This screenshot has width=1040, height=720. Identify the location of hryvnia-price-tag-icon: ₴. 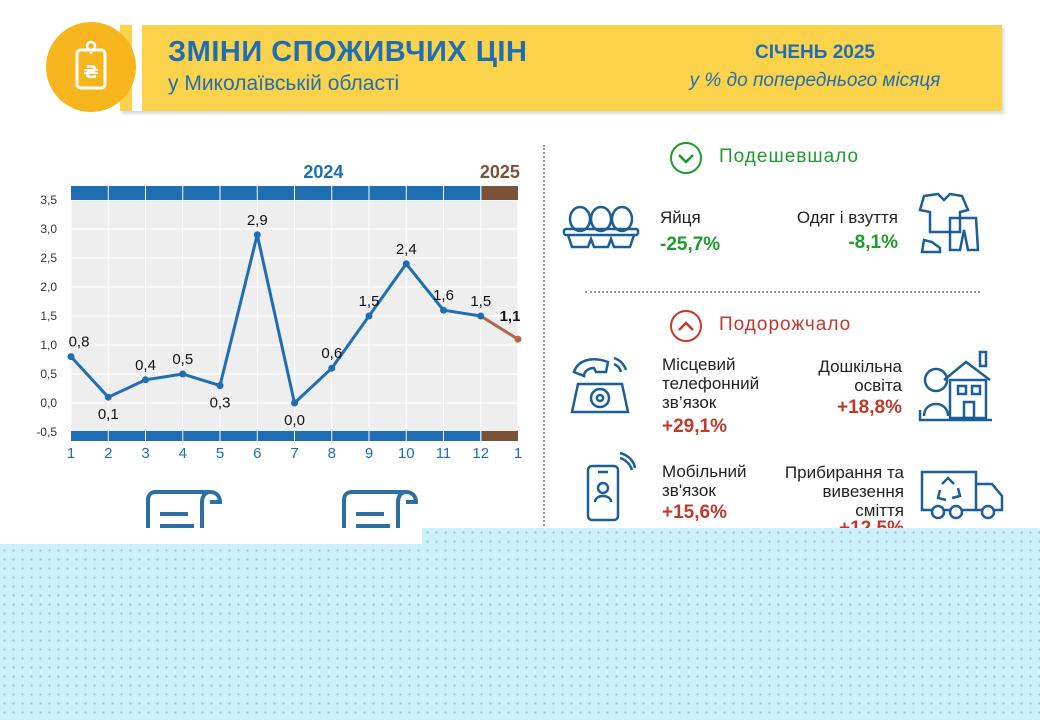
(91, 65).